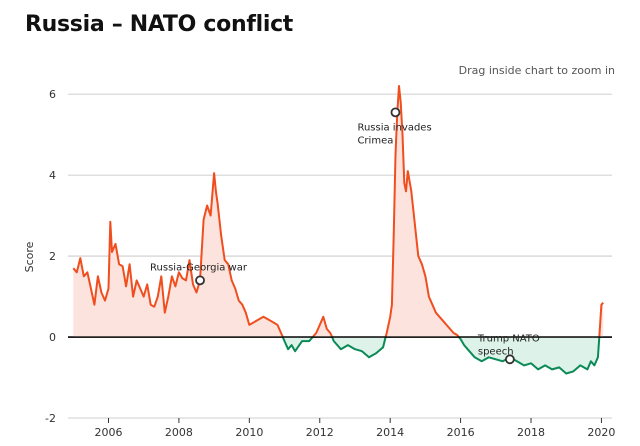 The height and width of the screenshot is (446, 640). What do you see at coordinates (29, 256) in the screenshot?
I see `y-axis-label: Score` at bounding box center [29, 256].